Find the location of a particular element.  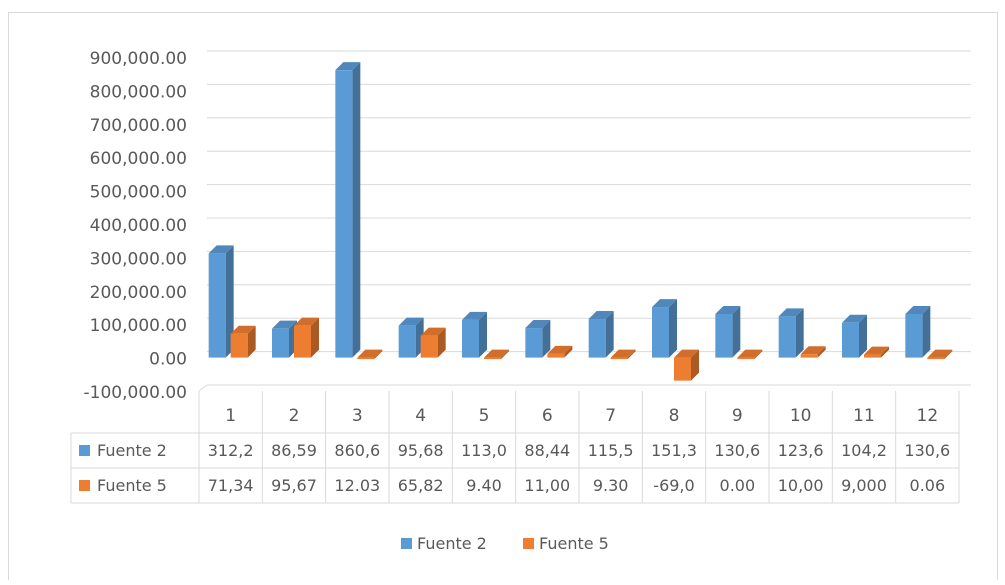

table-cell: 9.30 is located at coordinates (611, 485).